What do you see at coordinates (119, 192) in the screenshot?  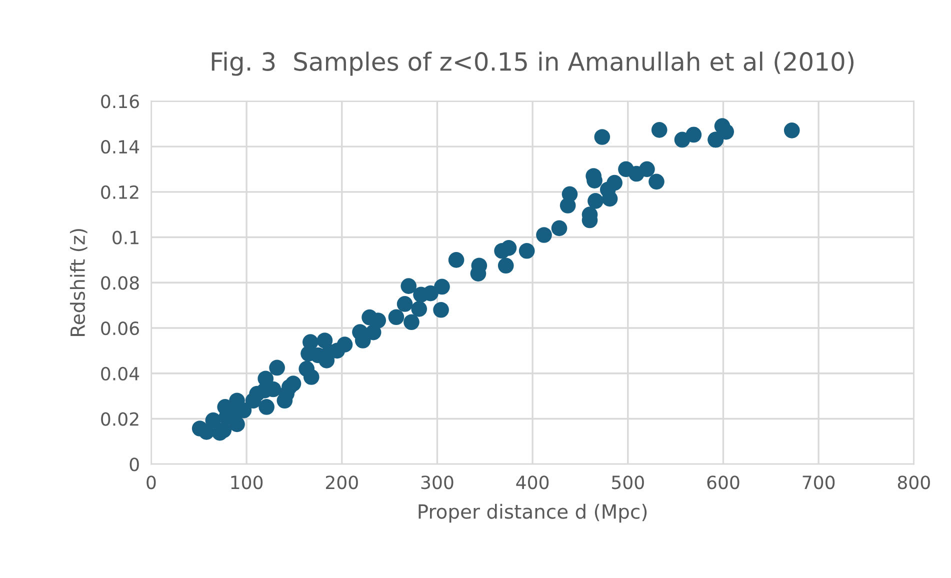 I see `y-tick-label: 0.12` at bounding box center [119, 192].